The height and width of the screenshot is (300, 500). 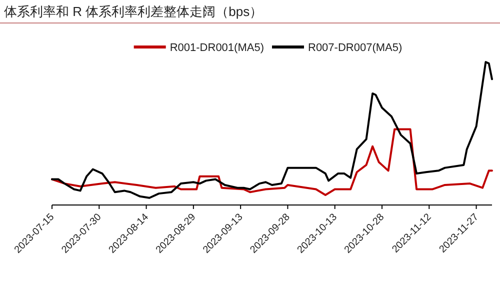 I want to click on chart-title: 体系利率和 R 体系利率利差整体走阔（bps）, so click(x=133, y=11).